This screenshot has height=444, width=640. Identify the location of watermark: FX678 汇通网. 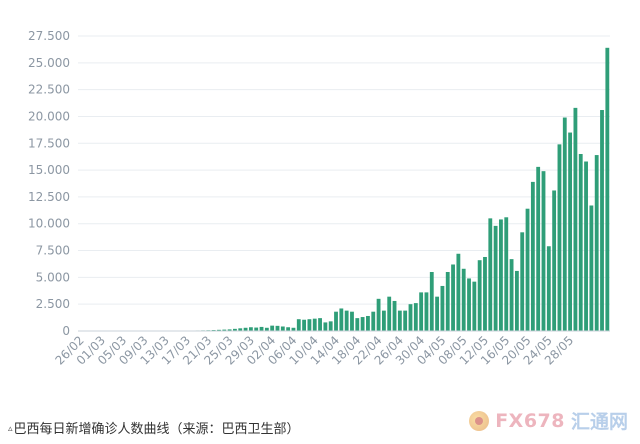
(548, 420).